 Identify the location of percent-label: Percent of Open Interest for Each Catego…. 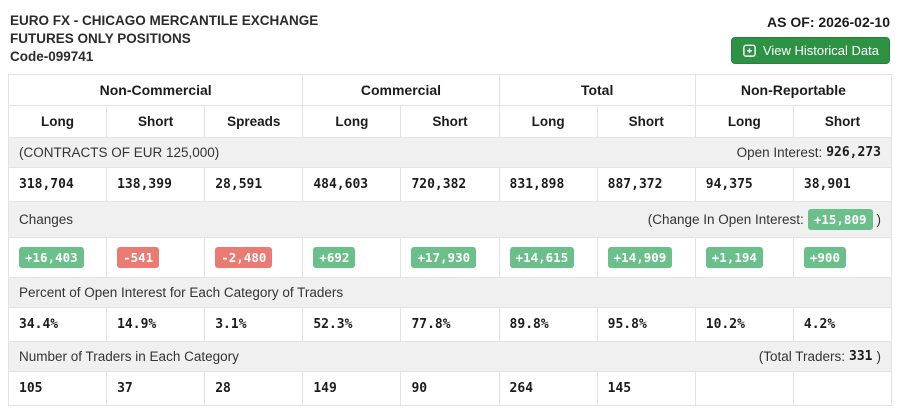
(181, 292).